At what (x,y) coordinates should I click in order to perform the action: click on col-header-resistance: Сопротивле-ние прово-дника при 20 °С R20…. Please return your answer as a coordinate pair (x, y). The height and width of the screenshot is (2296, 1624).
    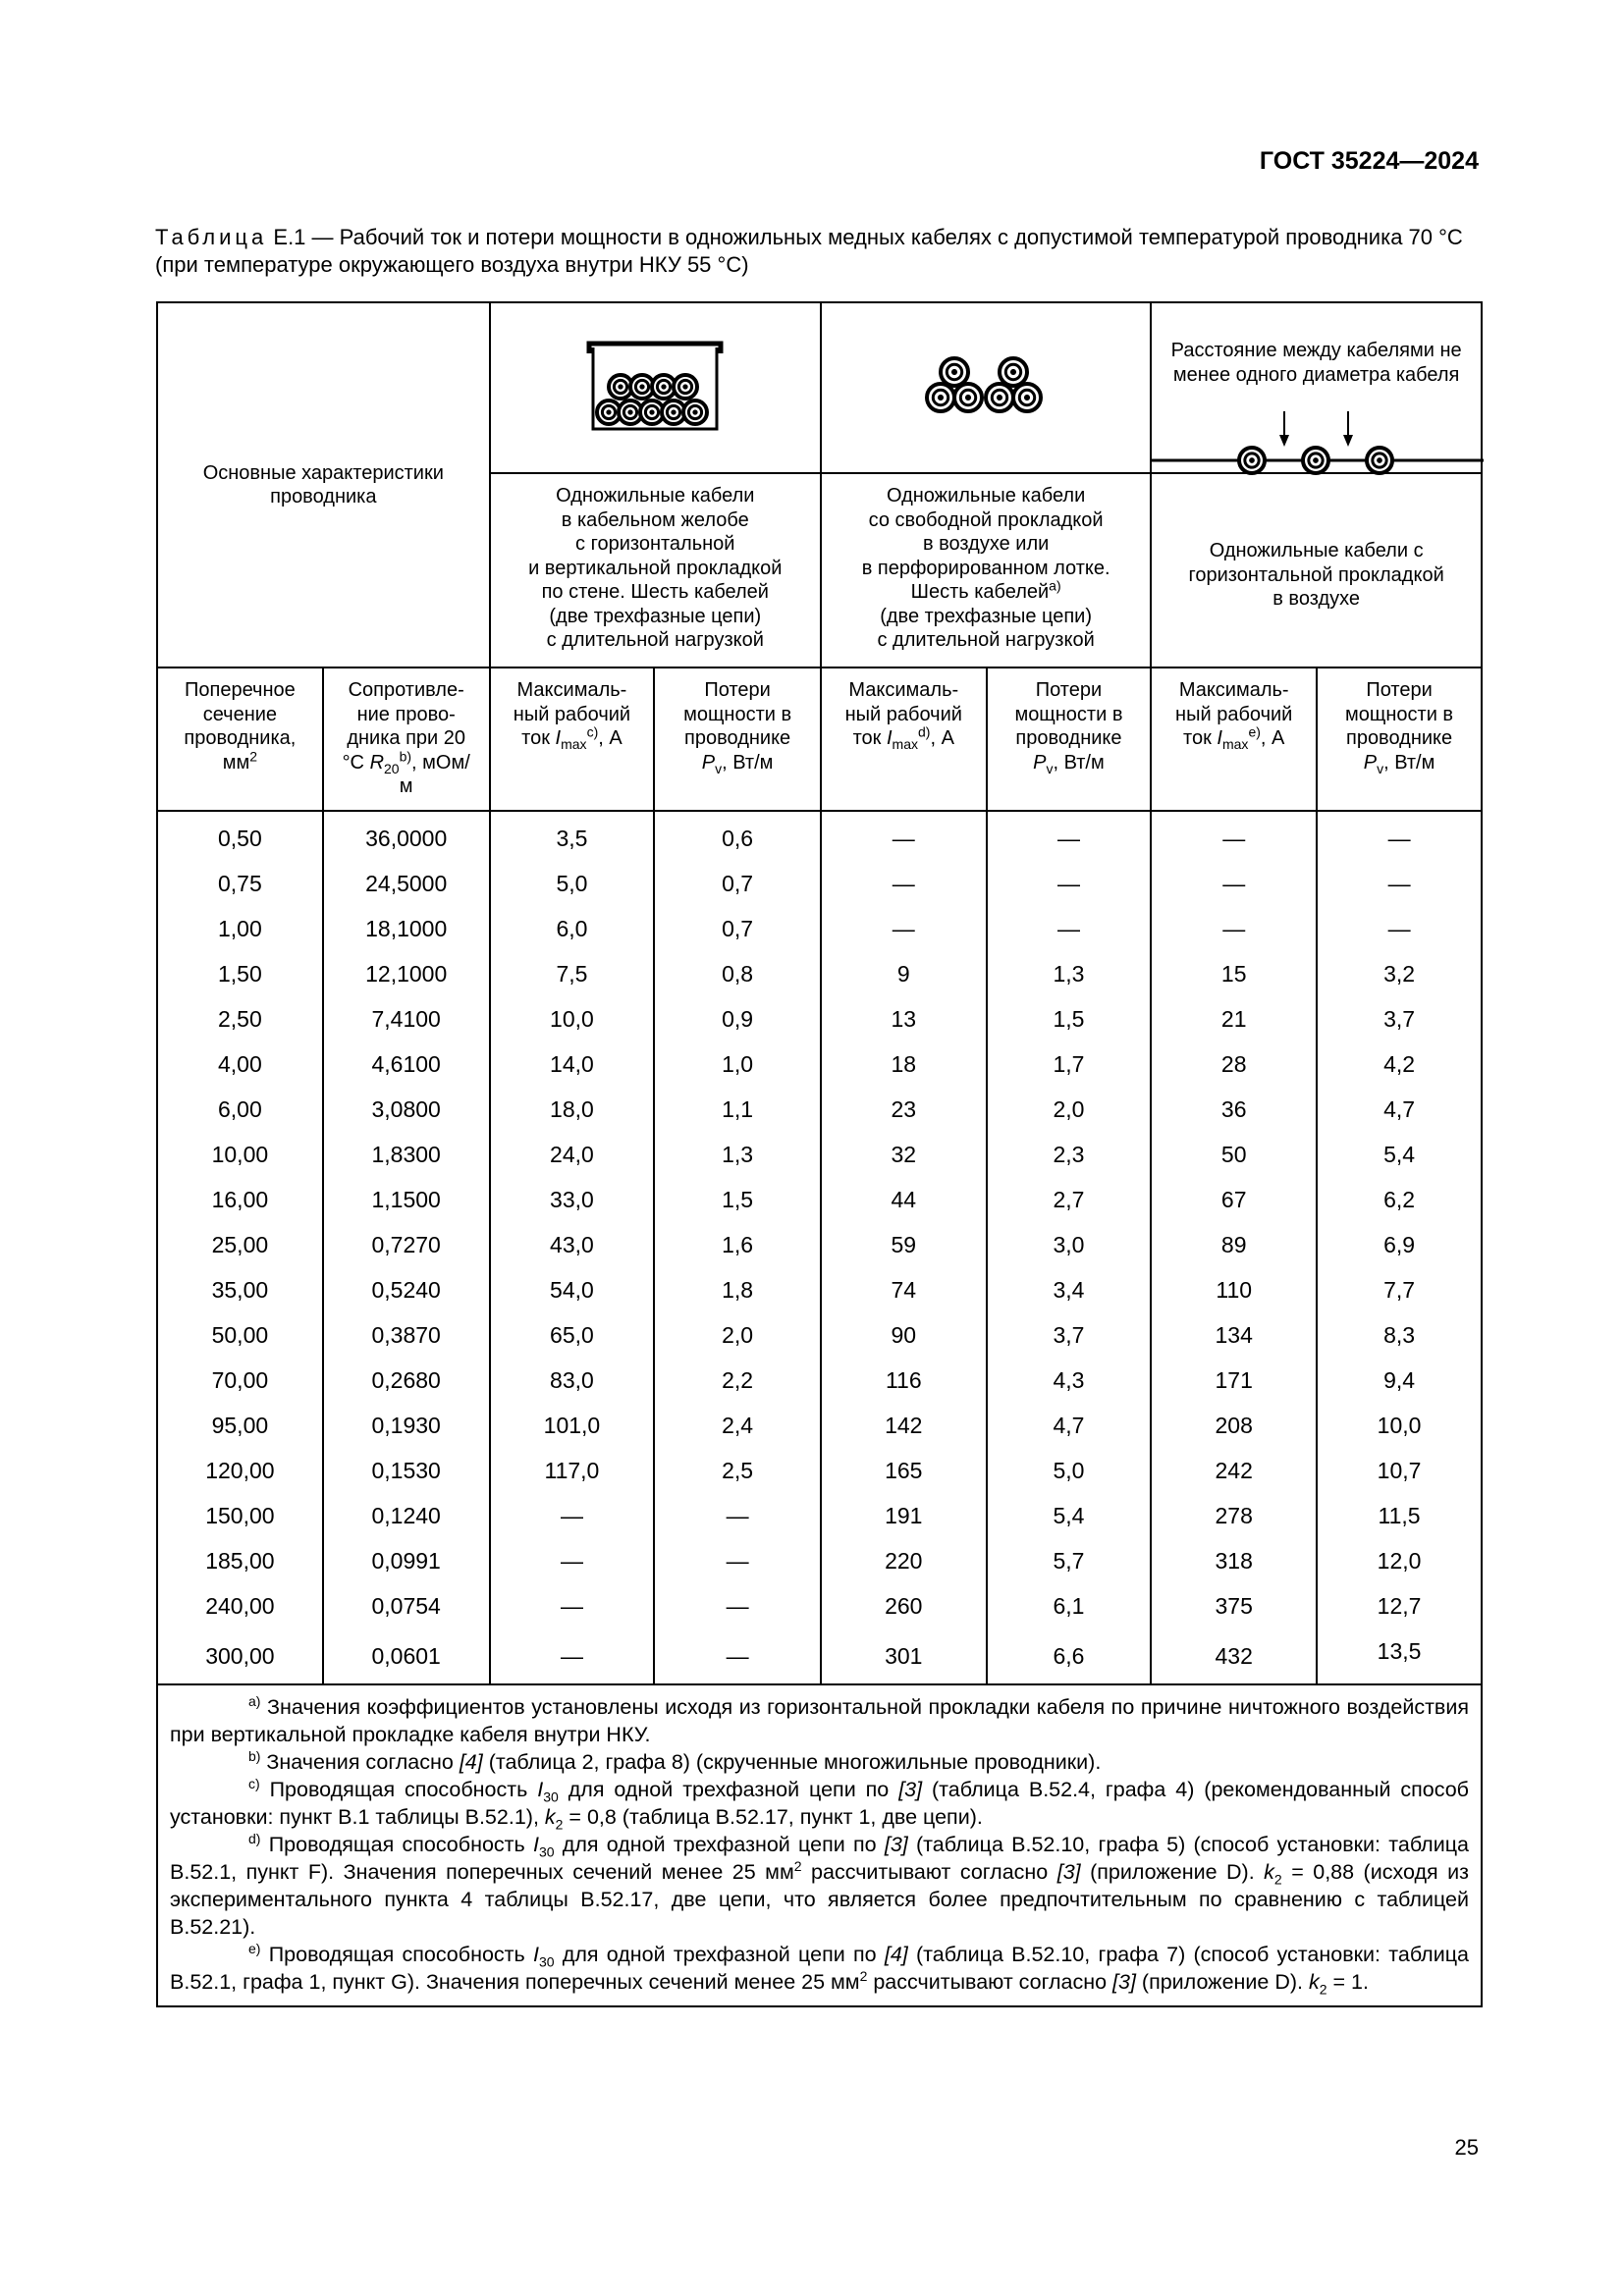
    Looking at the image, I should click on (406, 739).